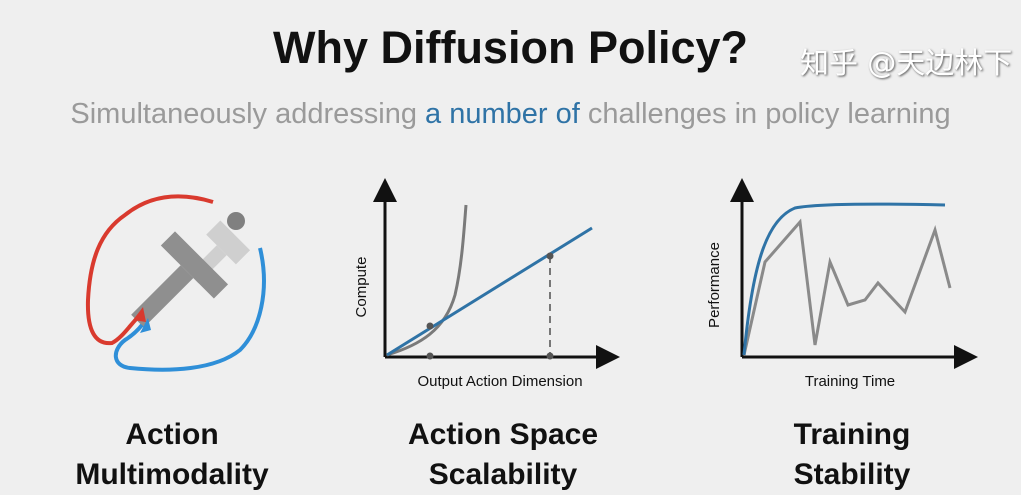  I want to click on page-title: Why Diffusion Policy?, so click(510, 47).